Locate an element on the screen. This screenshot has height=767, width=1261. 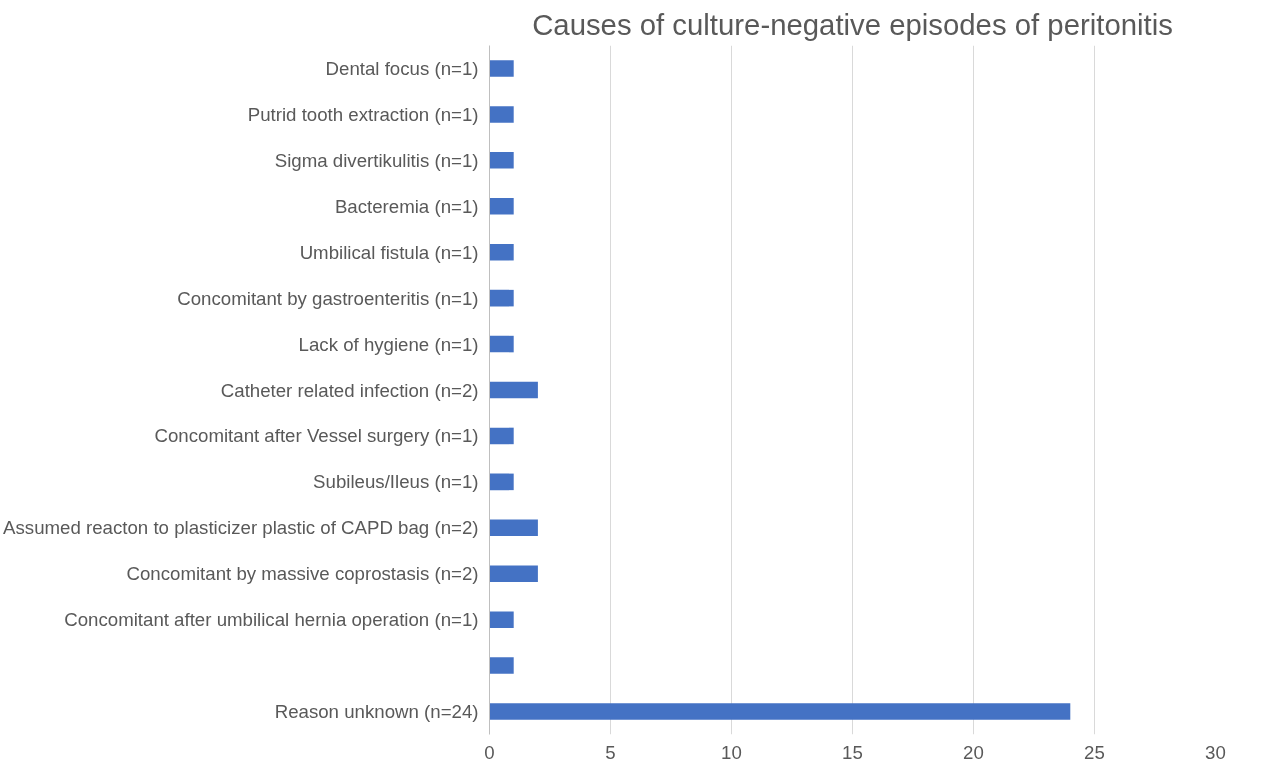
y-tick-label: Bacteremia (n=1) is located at coordinates (406, 206).